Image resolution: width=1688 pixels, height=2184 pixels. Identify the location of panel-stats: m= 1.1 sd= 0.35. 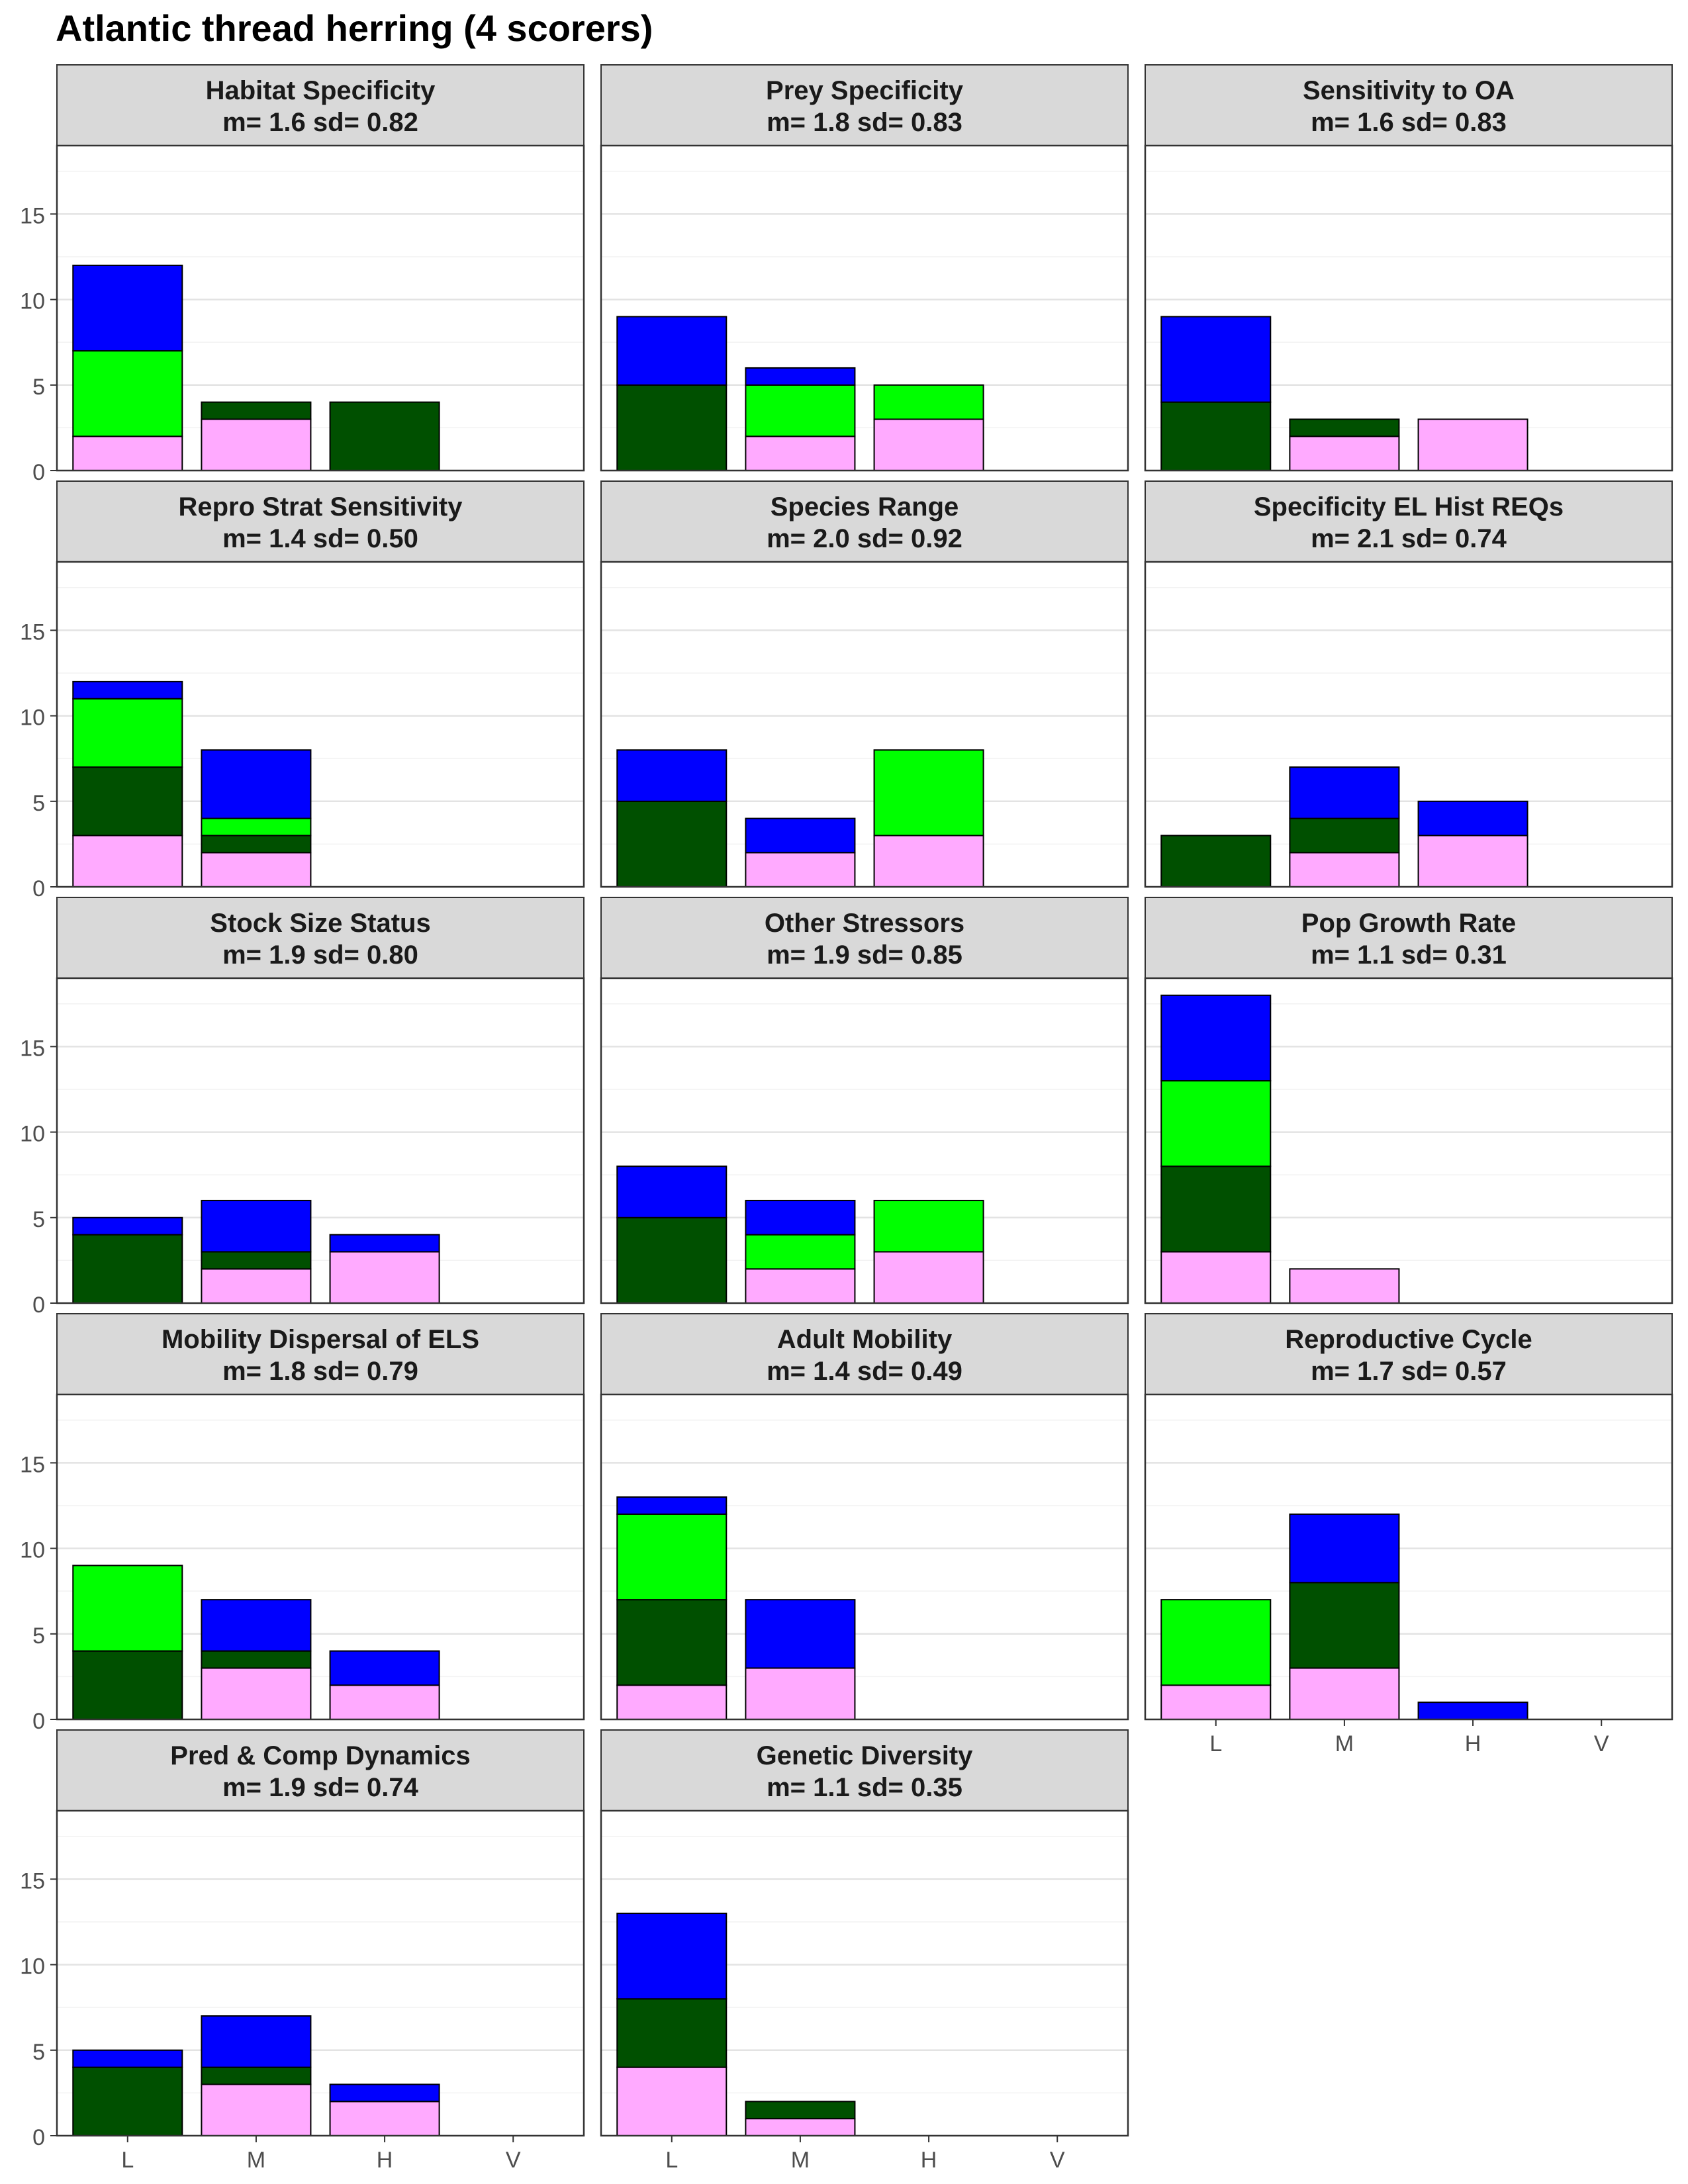
(864, 1787).